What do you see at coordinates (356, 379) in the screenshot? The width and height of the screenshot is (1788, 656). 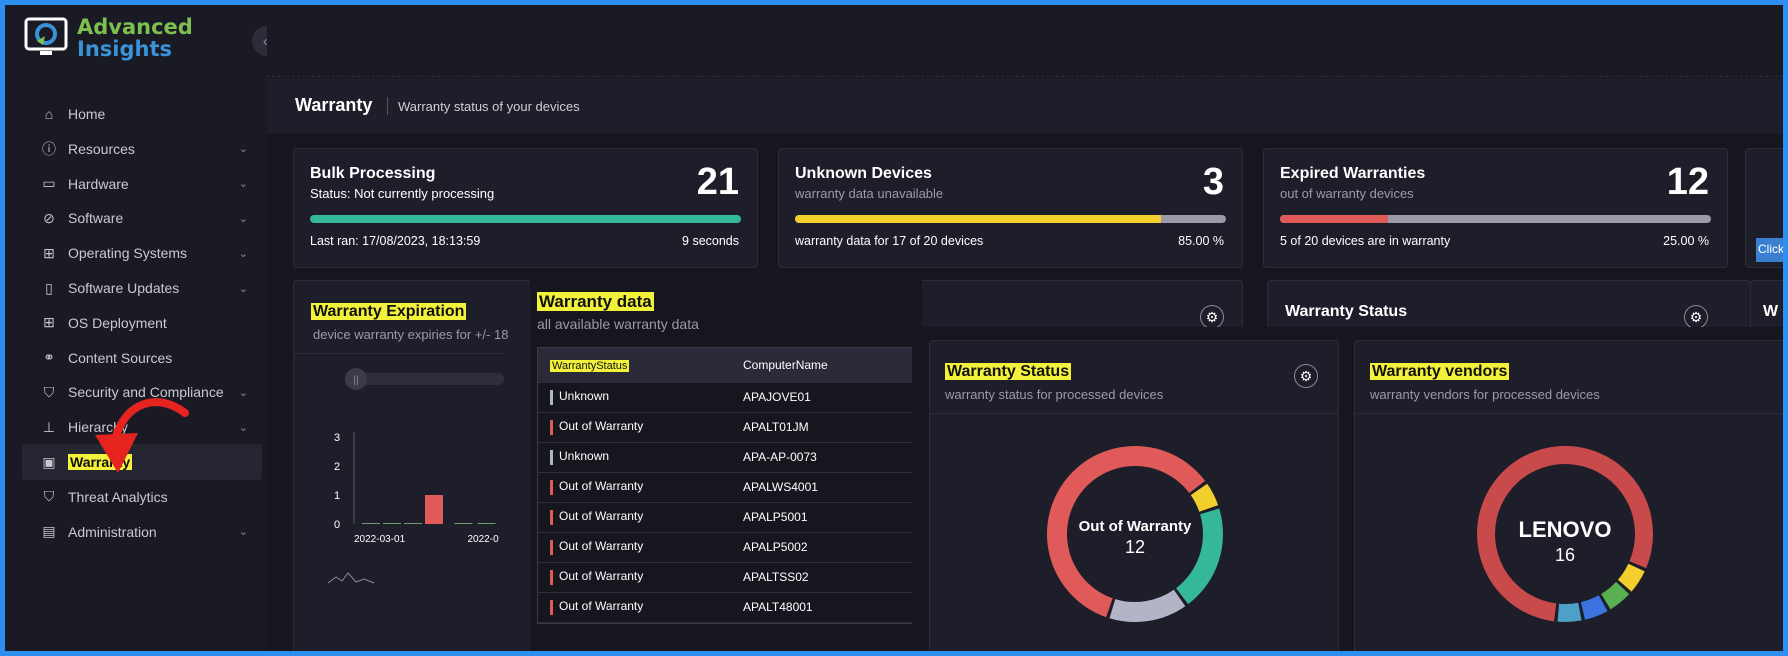 I see `slider-handle` at bounding box center [356, 379].